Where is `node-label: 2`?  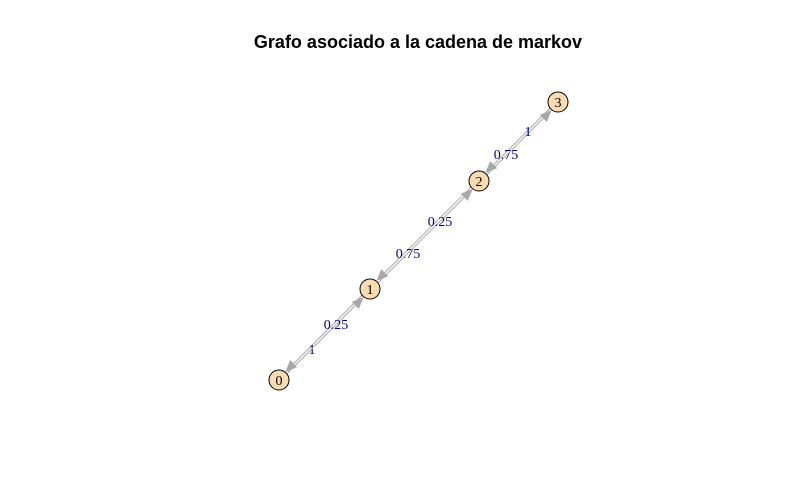 node-label: 2 is located at coordinates (479, 182).